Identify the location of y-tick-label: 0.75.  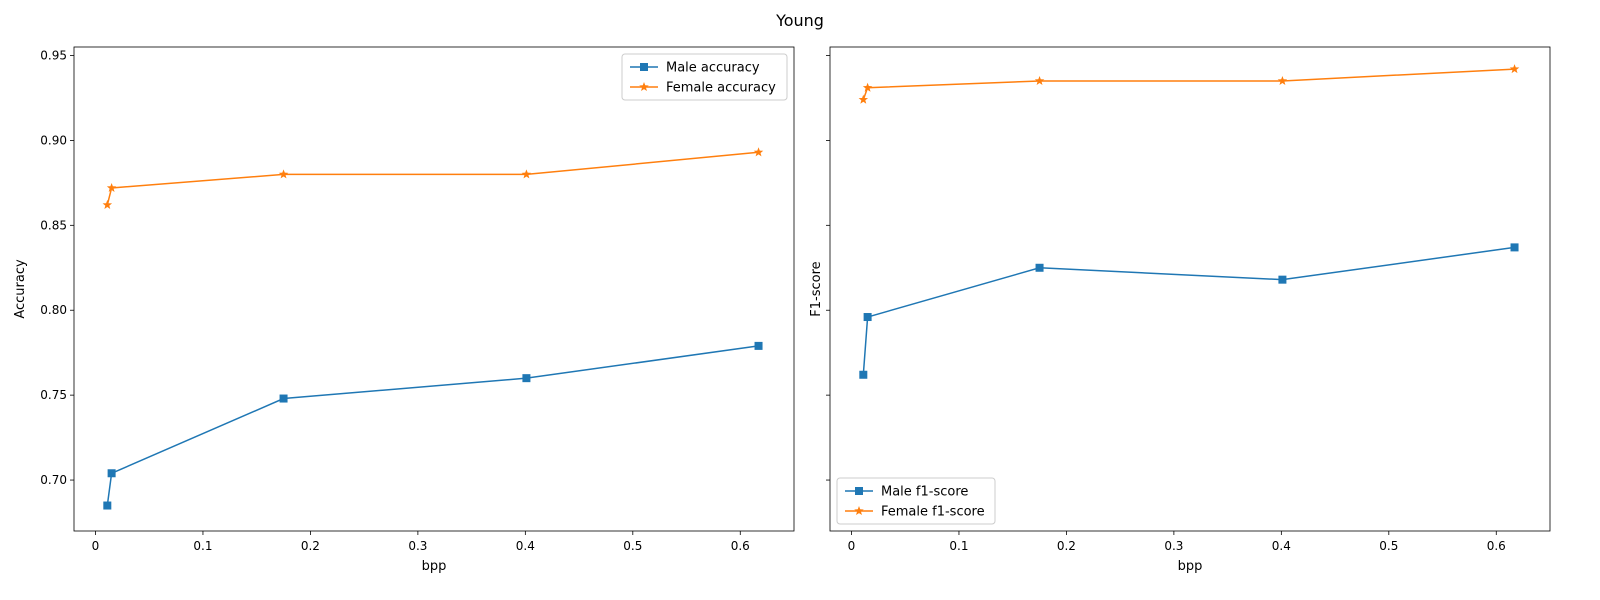
(53, 395).